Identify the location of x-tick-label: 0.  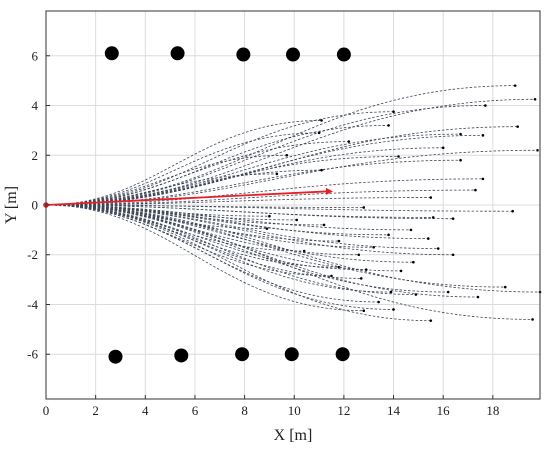
(46, 410).